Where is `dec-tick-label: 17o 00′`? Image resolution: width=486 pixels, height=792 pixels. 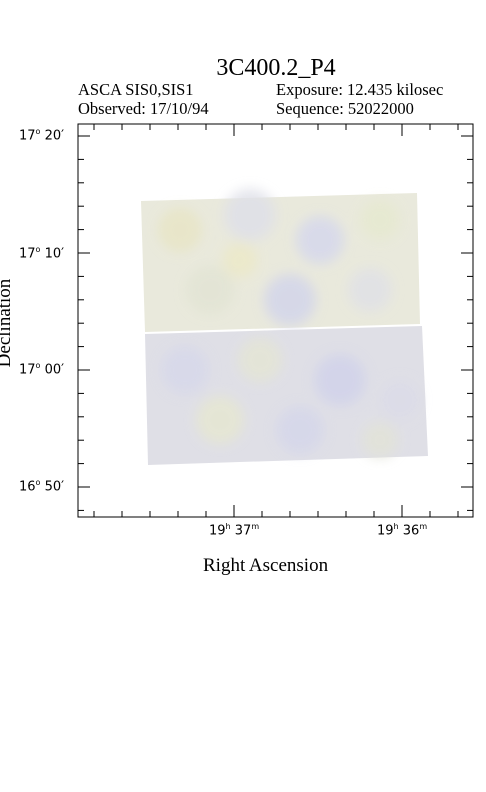 dec-tick-label: 17o 00′ is located at coordinates (42, 369).